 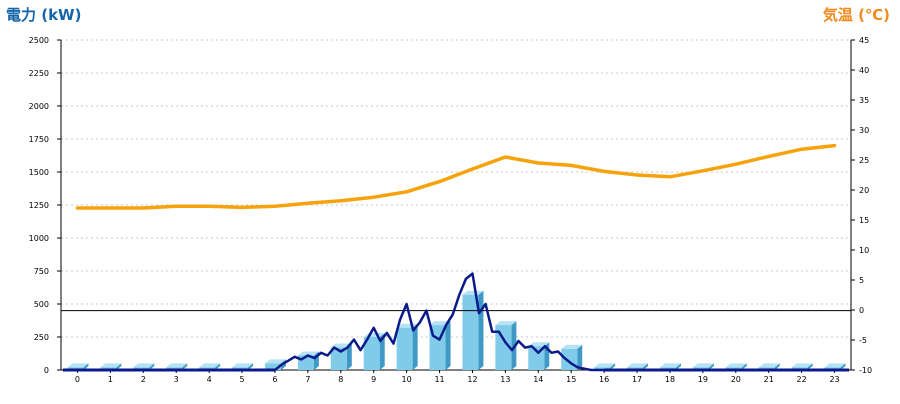 I want to click on power-line, so click(x=439, y=322).